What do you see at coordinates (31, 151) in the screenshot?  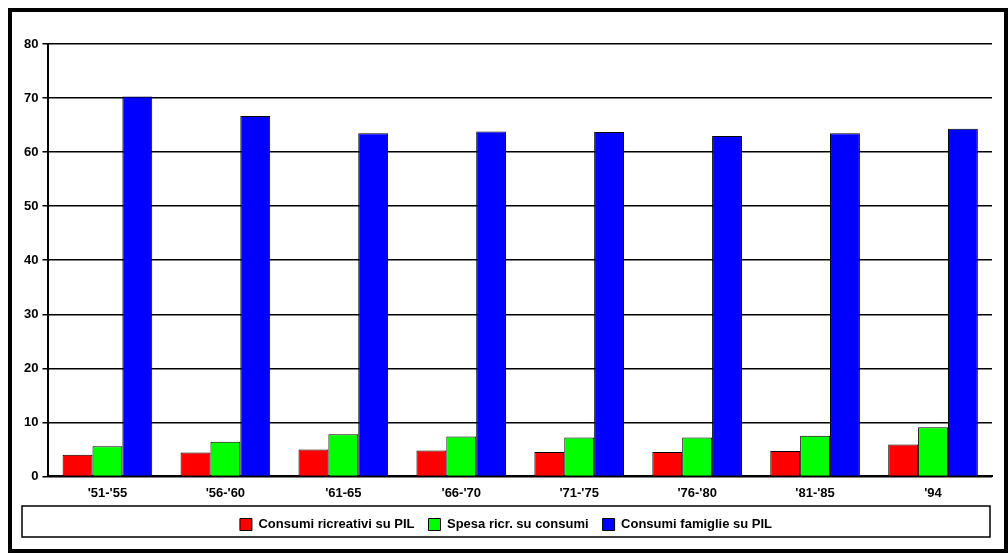 I see `y-tick-label: 60` at bounding box center [31, 151].